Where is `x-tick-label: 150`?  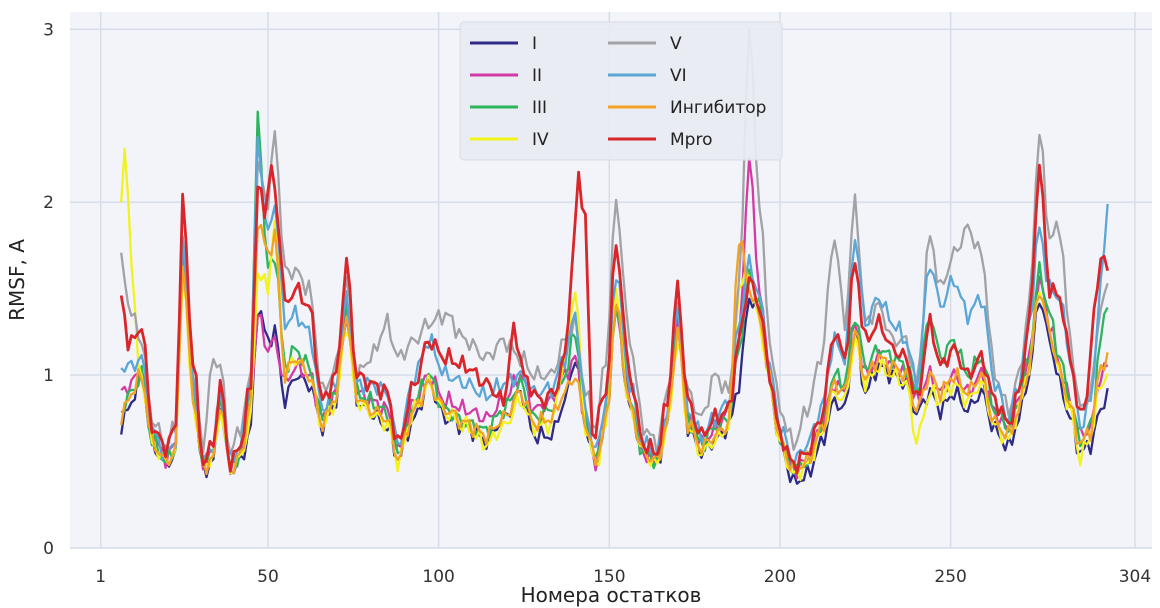 x-tick-label: 150 is located at coordinates (609, 577).